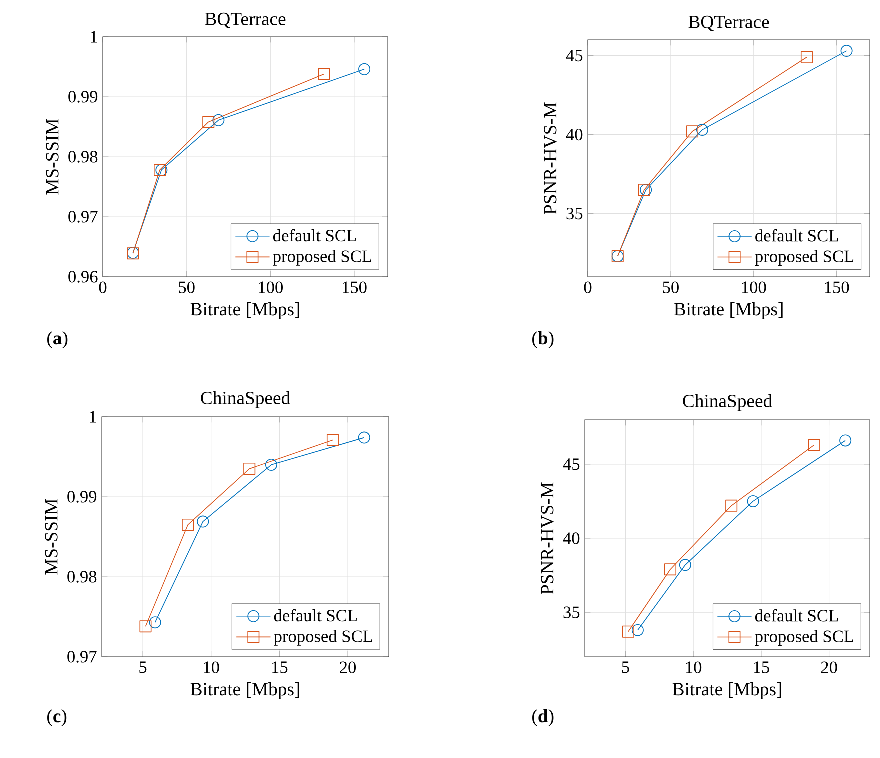 This screenshot has width=880, height=758. I want to click on text: (b), so click(543, 340).